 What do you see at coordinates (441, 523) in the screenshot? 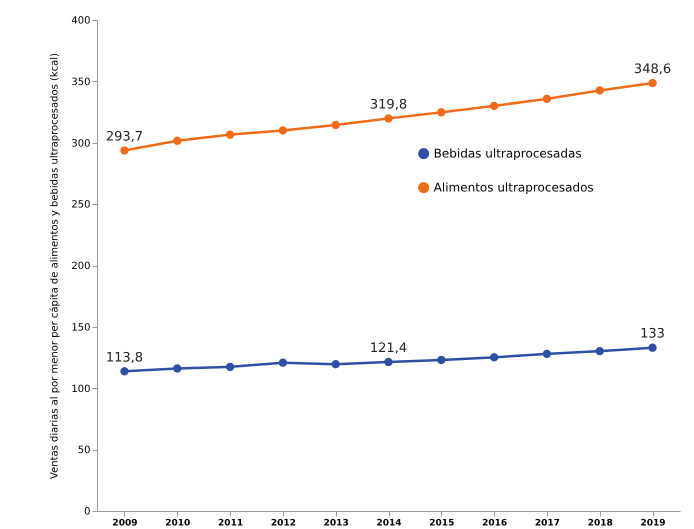
I see `x-tick-label: 2015` at bounding box center [441, 523].